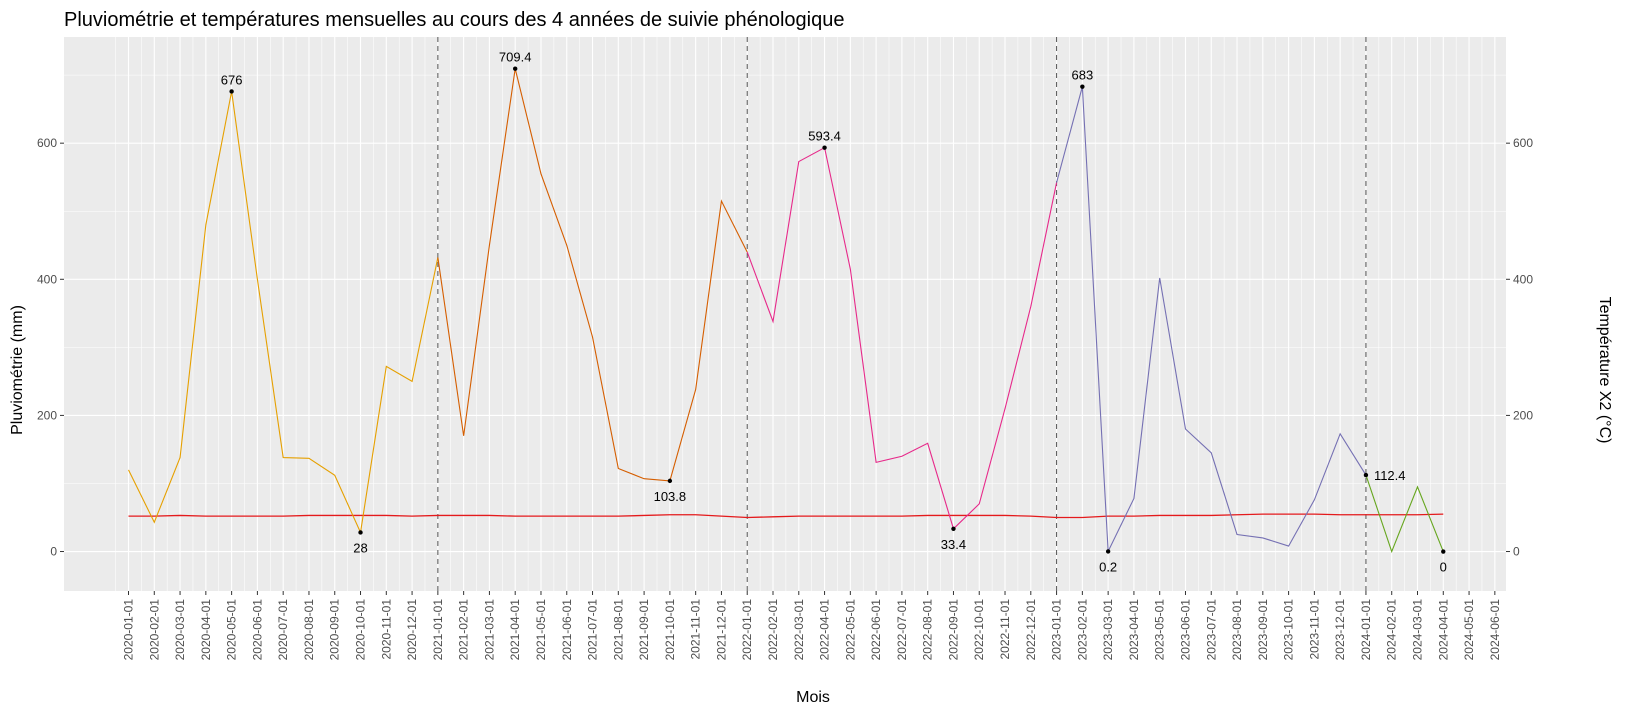 The width and height of the screenshot is (1626, 717). Describe the element at coordinates (53, 552) in the screenshot. I see `y-tick-label: 0` at that location.